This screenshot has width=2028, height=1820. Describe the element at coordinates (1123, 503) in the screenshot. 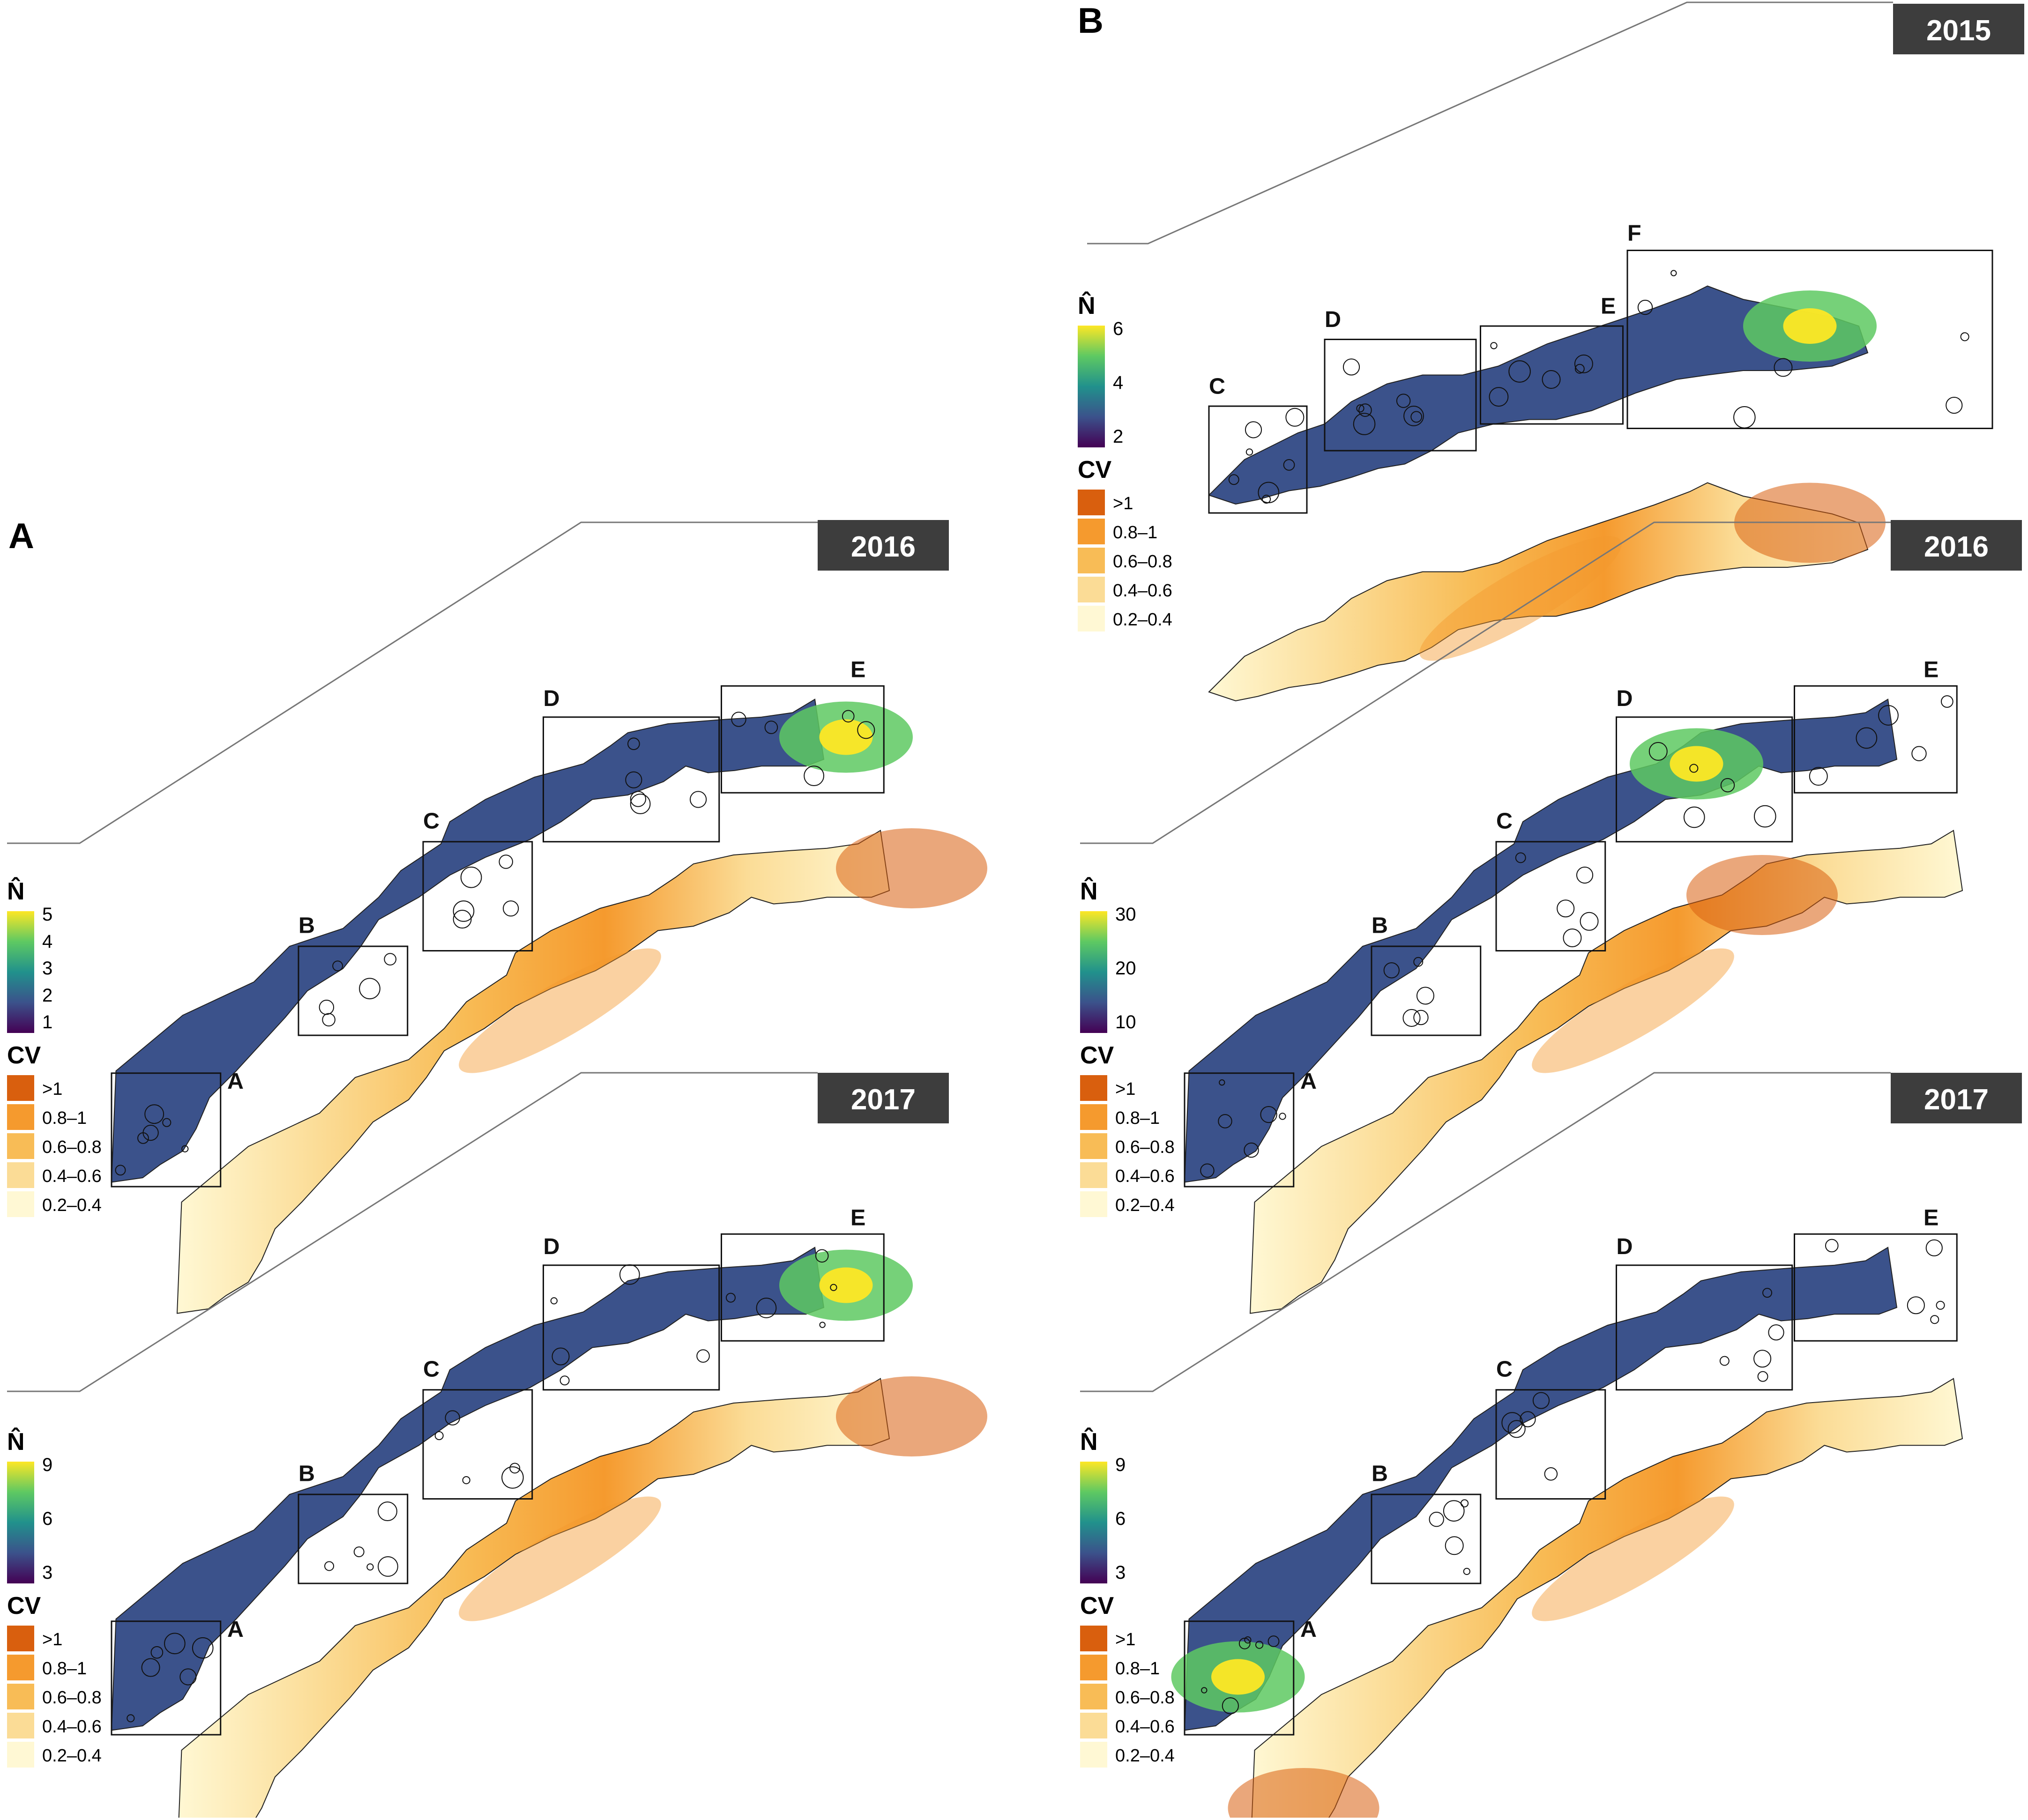

I see `cv-class-label: >1` at that location.